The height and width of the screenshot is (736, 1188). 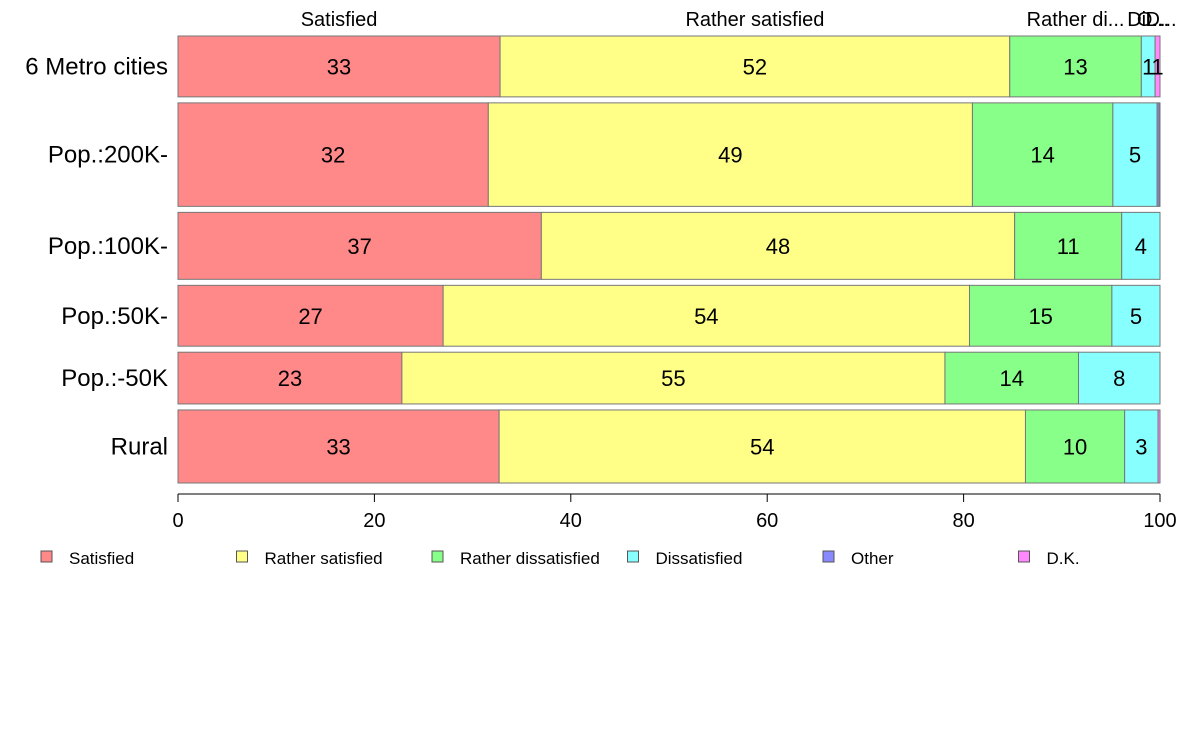 I want to click on row-label: Pop.:50K-, so click(x=114, y=316).